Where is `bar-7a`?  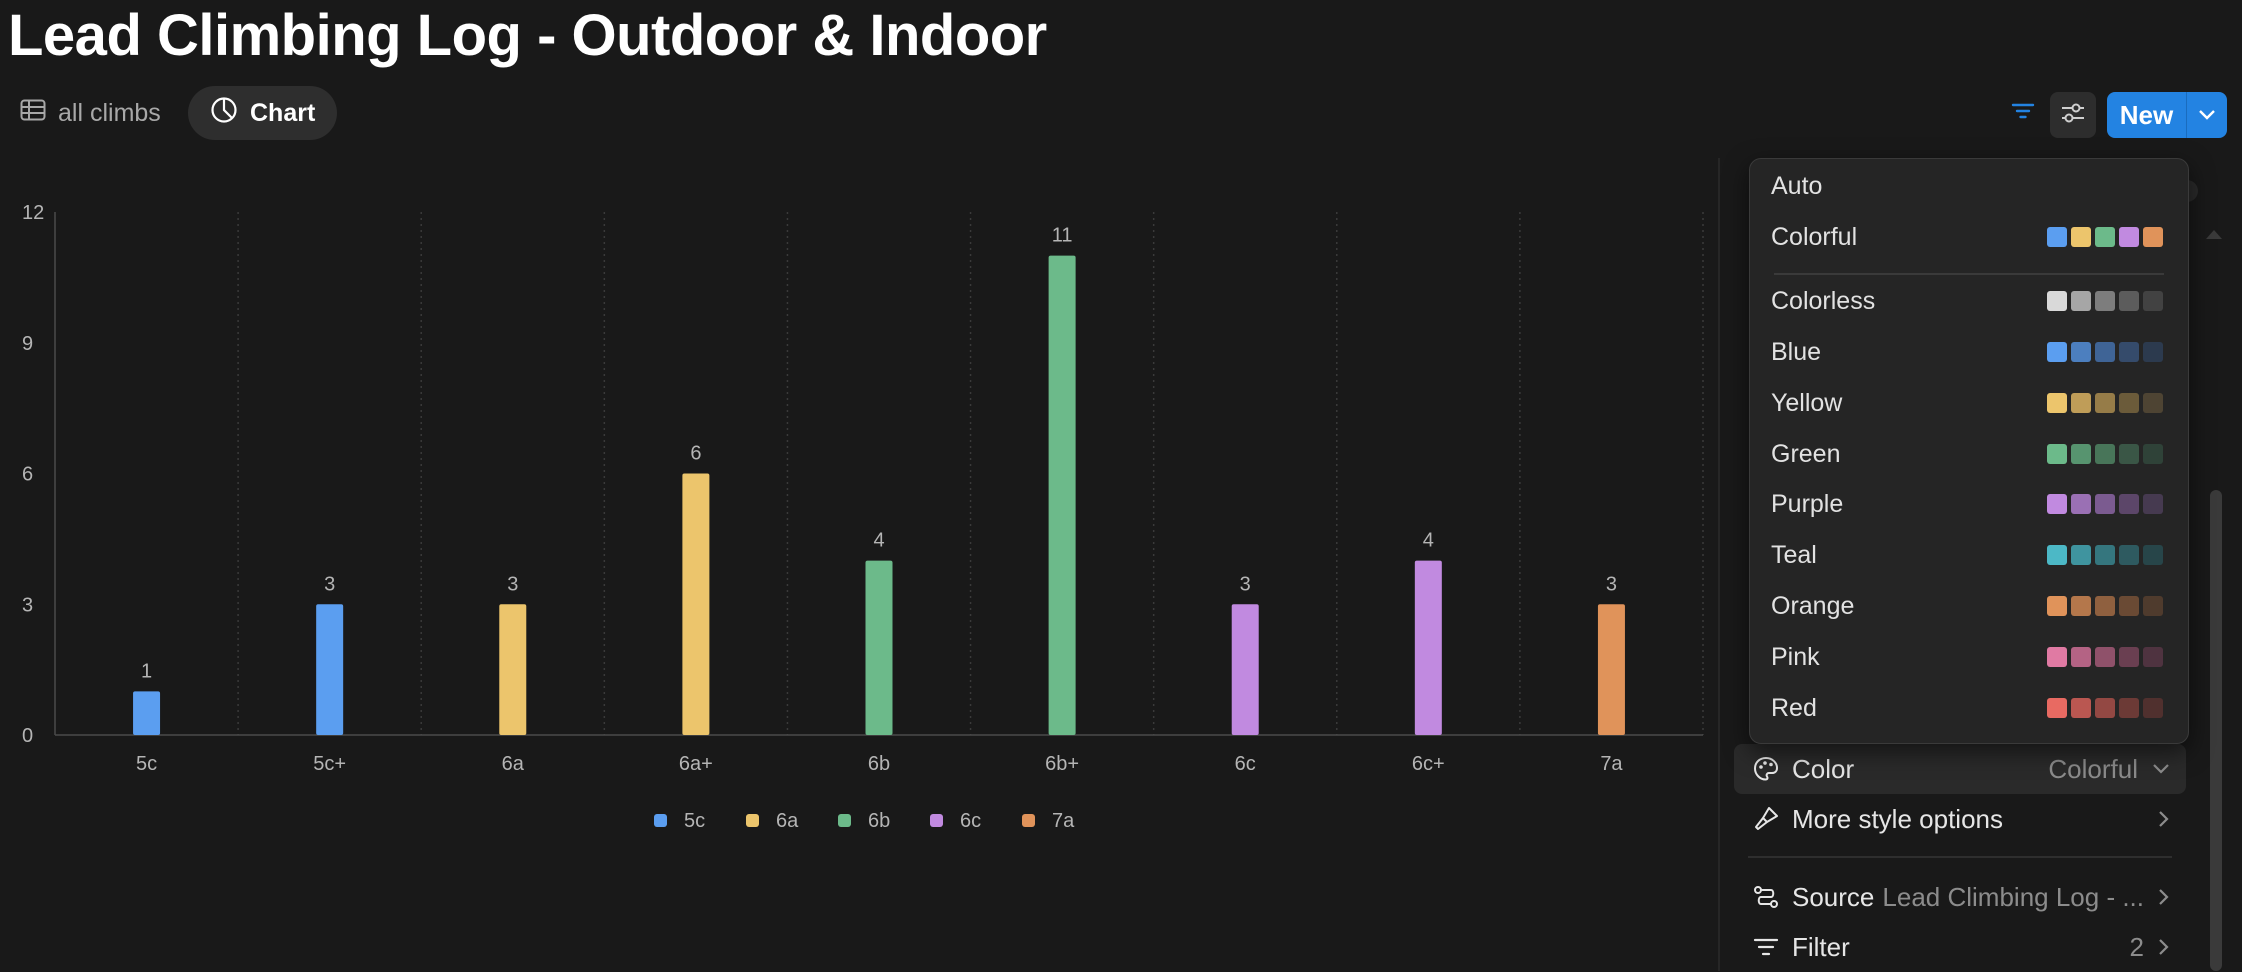
bar-7a is located at coordinates (1611, 669).